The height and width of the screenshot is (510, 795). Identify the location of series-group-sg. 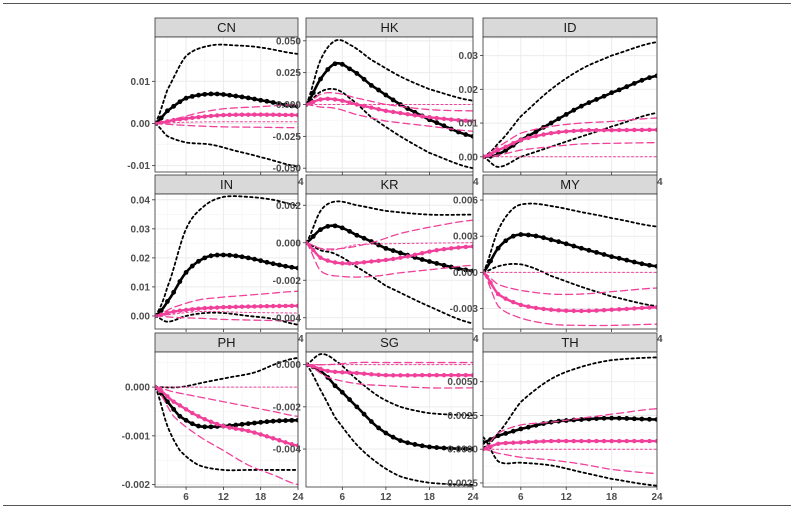
(389, 419).